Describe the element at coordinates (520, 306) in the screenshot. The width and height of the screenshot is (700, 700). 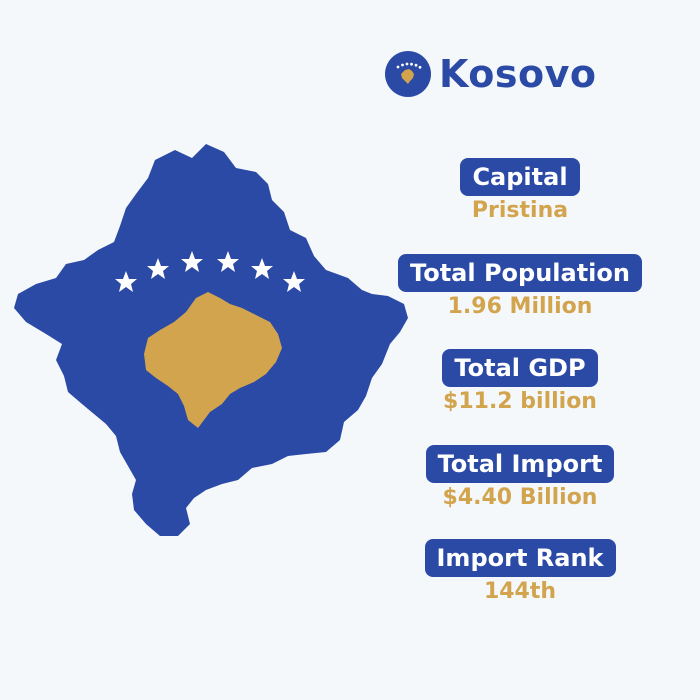
I see `fact-value-population: 1.96 Million` at that location.